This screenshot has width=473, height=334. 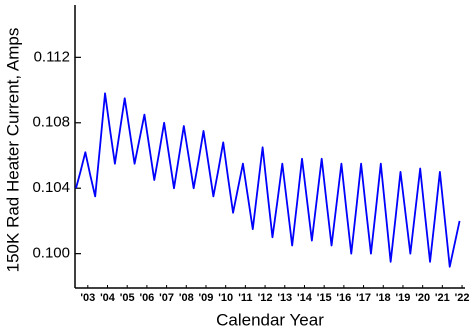 What do you see at coordinates (270, 319) in the screenshot?
I see `x-axis-title: Calendar Year` at bounding box center [270, 319].